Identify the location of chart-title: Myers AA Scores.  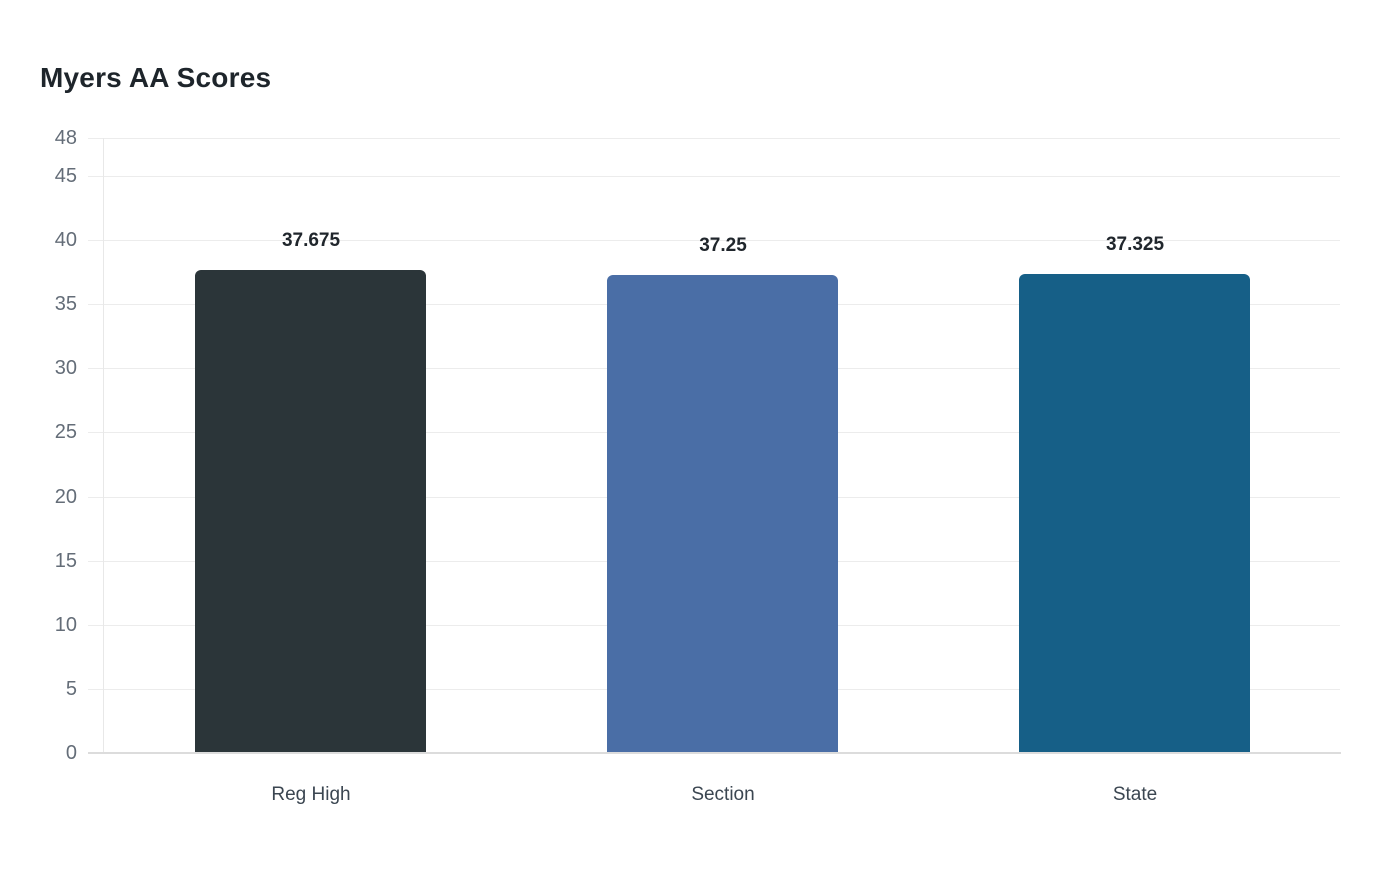
(156, 77).